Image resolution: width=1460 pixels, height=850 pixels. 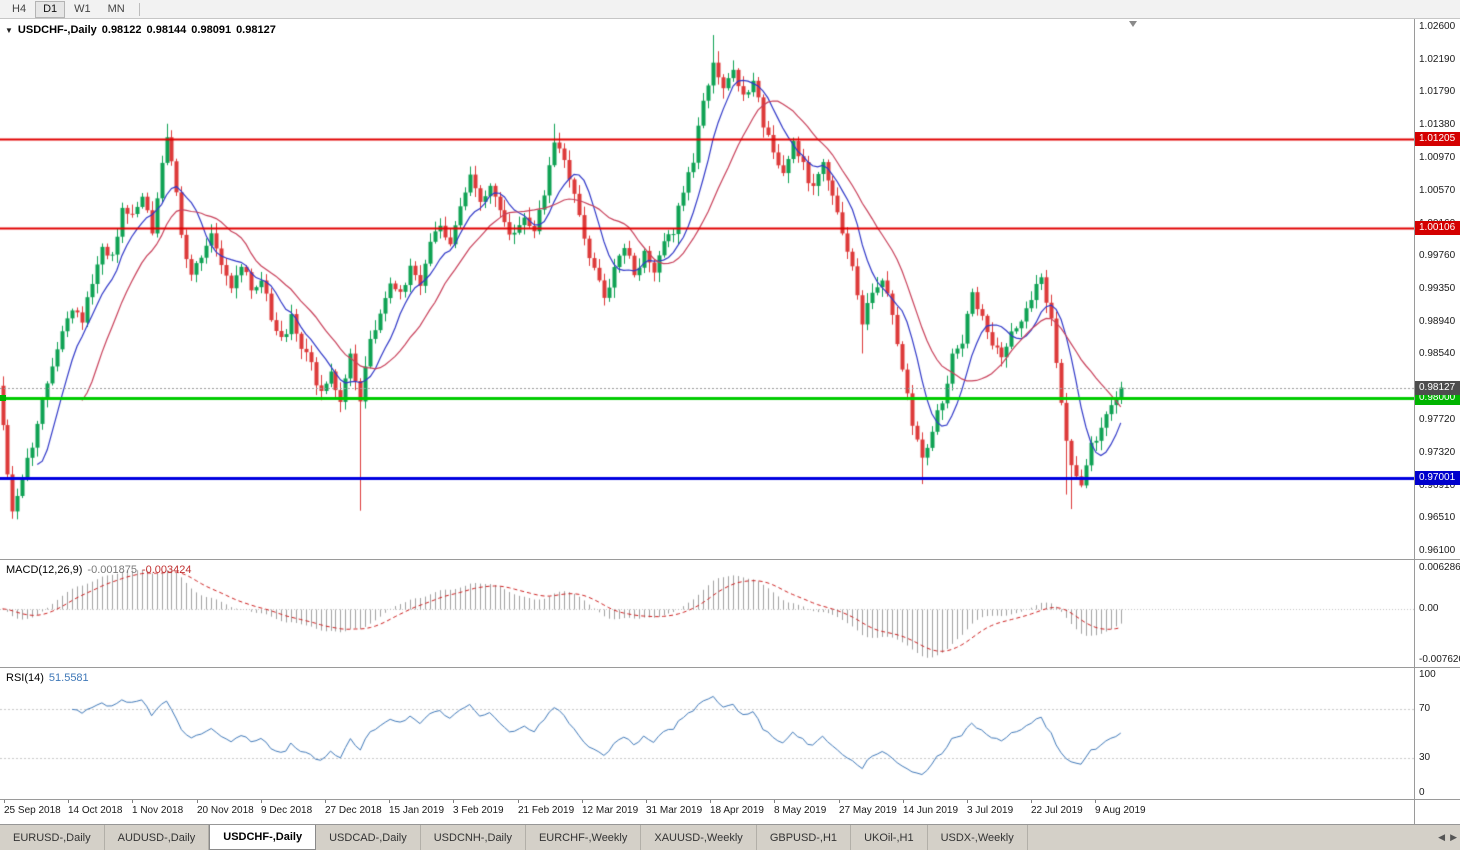 I want to click on price-axis-label: 0.00, so click(x=1429, y=608).